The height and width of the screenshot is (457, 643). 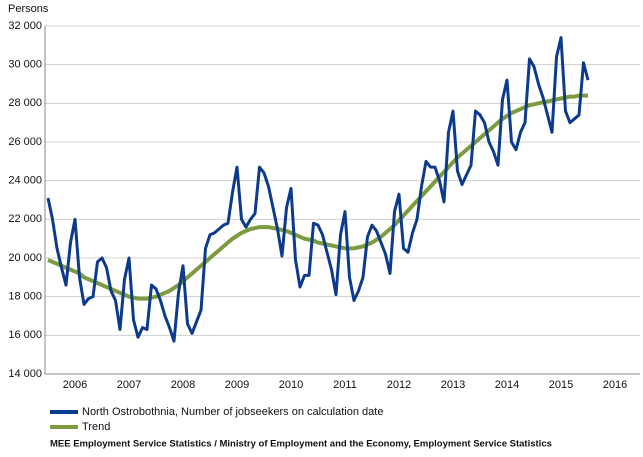 I want to click on y-tick-label: 32 000, so click(x=25, y=26).